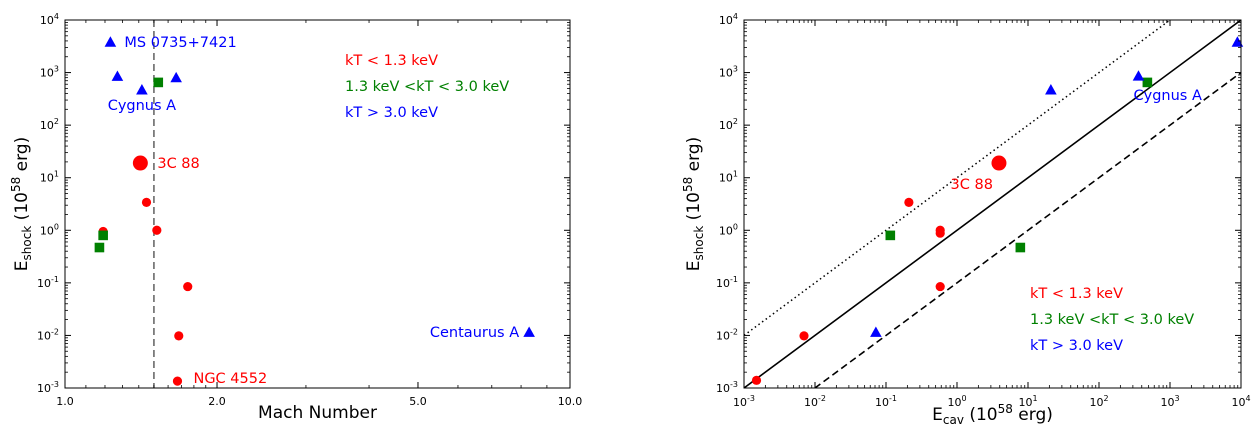 The width and height of the screenshot is (1252, 435). Describe the element at coordinates (1169, 401) in the screenshot. I see `x-tick-label: 10³` at that location.